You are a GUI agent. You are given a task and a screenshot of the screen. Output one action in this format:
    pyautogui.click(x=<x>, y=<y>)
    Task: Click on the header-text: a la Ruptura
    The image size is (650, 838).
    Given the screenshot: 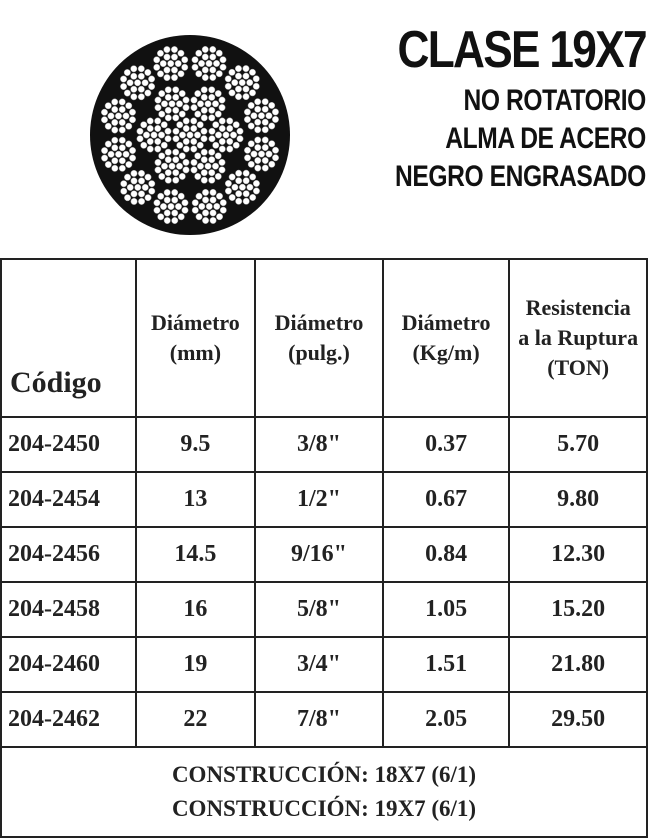 What is the action you would take?
    pyautogui.click(x=578, y=337)
    